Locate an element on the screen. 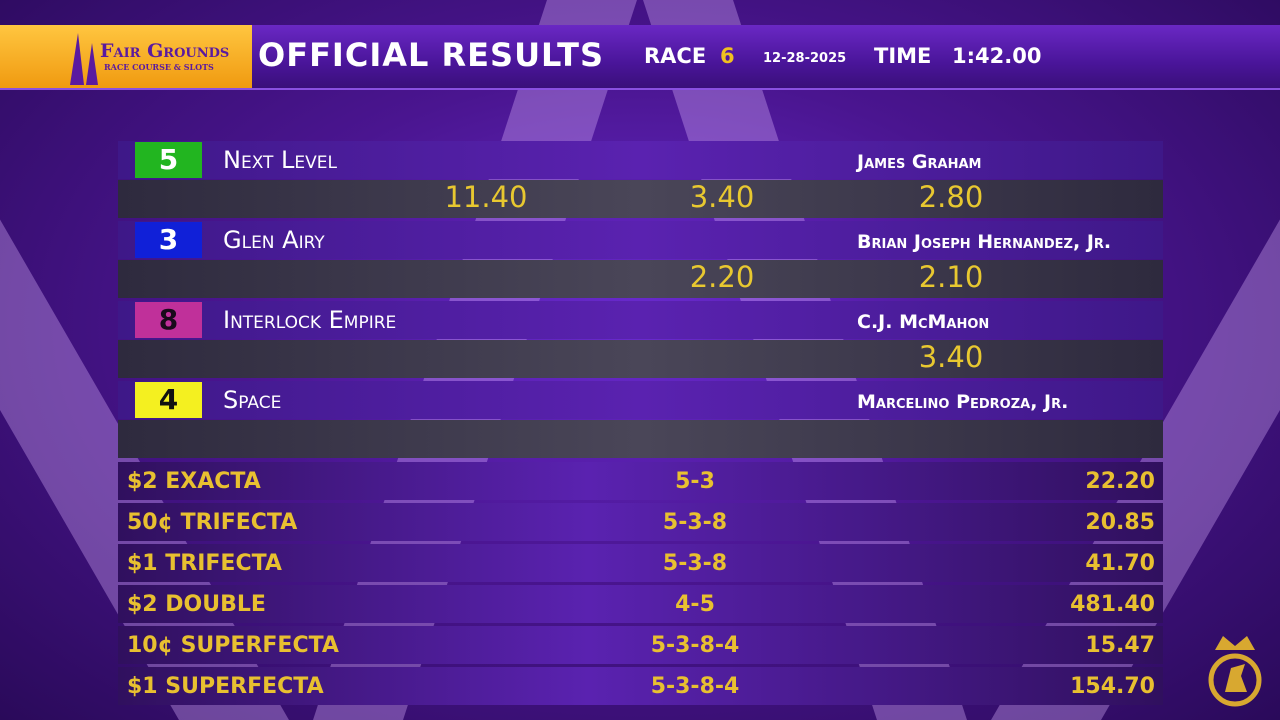  place-payout: 2.20 is located at coordinates (722, 277).